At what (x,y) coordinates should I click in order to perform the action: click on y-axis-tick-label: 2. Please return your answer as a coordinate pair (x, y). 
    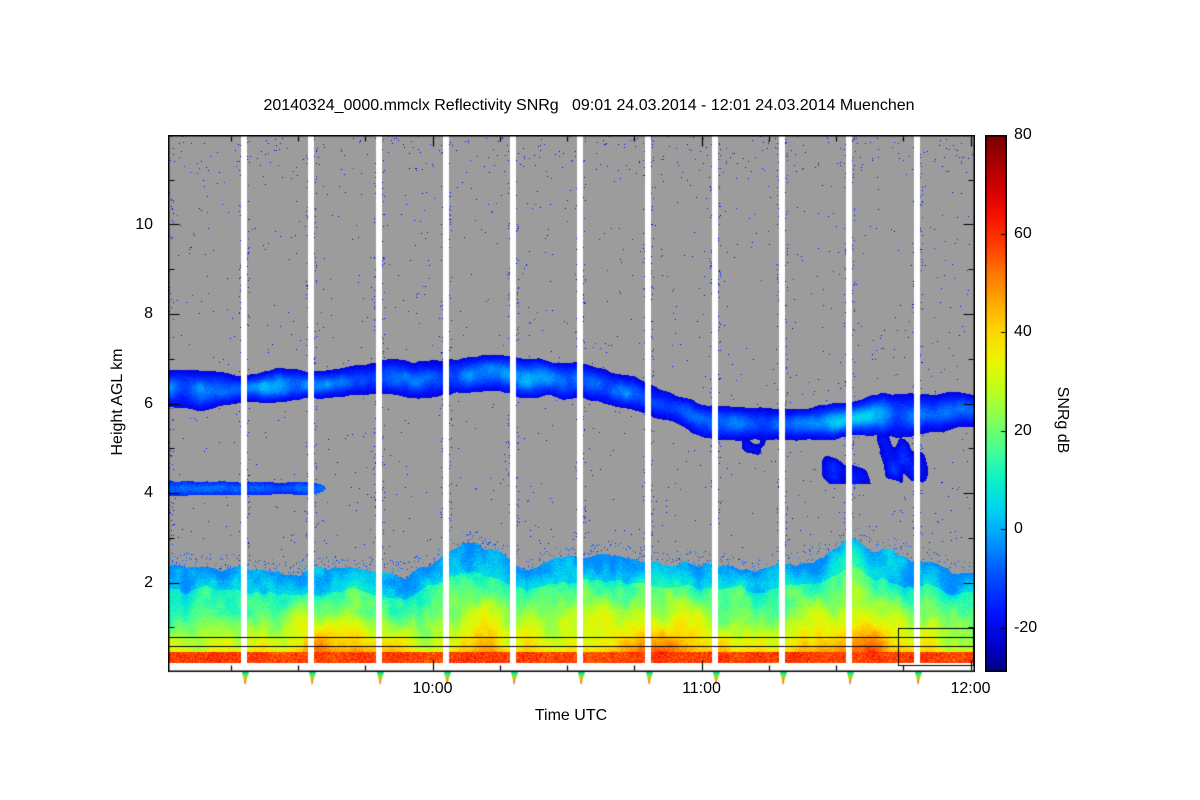
    Looking at the image, I should click on (148, 582).